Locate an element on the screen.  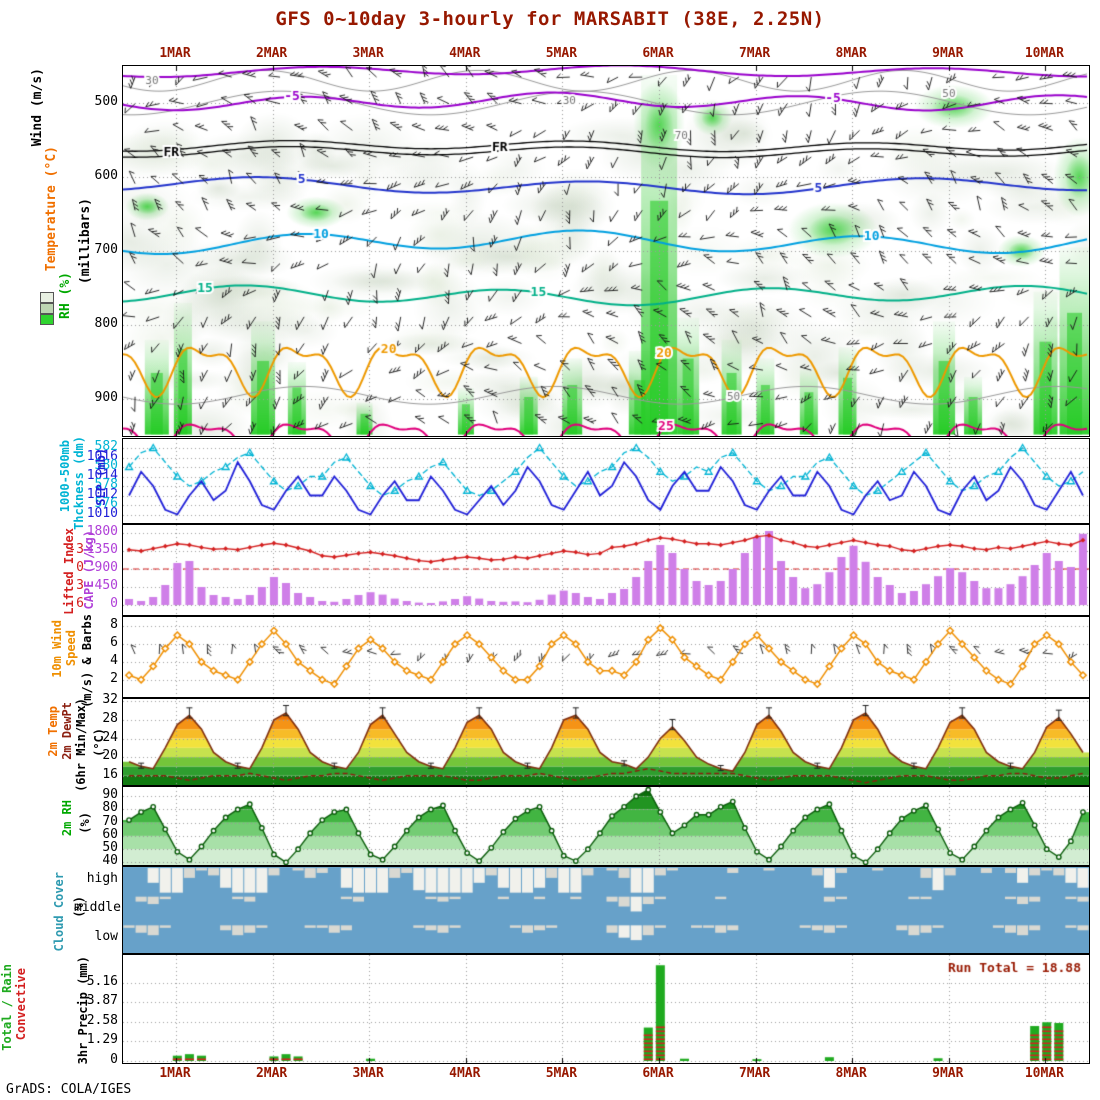
axis-tick-label: 20 is located at coordinates (110, 756).